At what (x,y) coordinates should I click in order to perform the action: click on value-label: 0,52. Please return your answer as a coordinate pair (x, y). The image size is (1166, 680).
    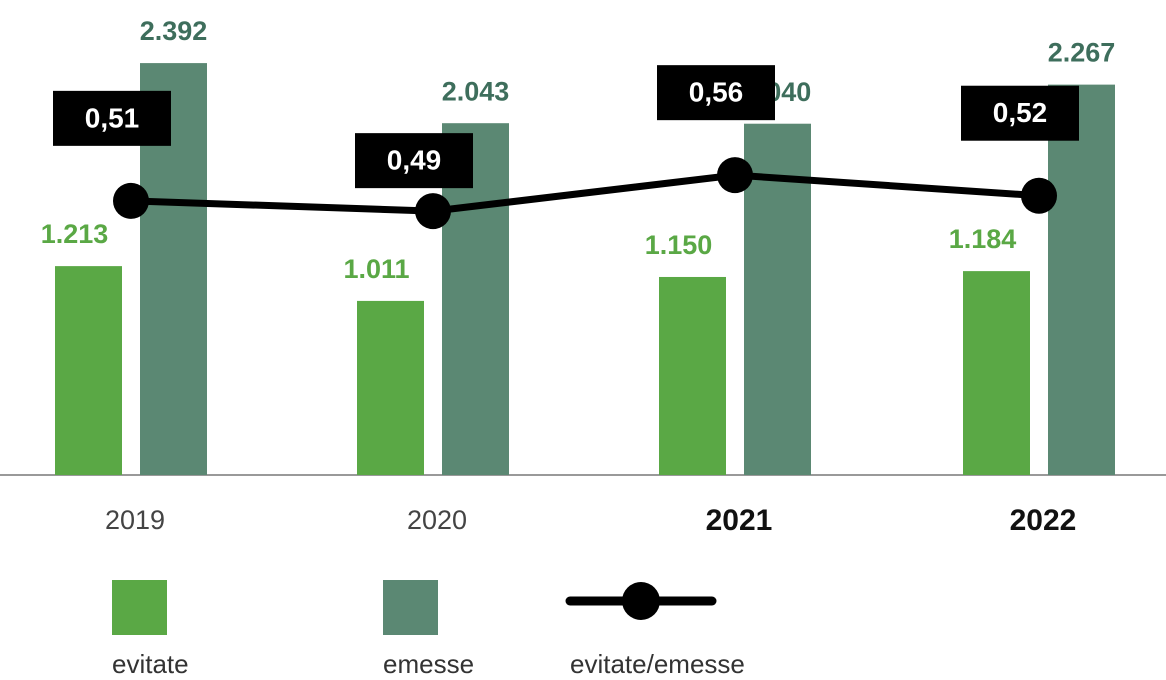
    Looking at the image, I should click on (1020, 112).